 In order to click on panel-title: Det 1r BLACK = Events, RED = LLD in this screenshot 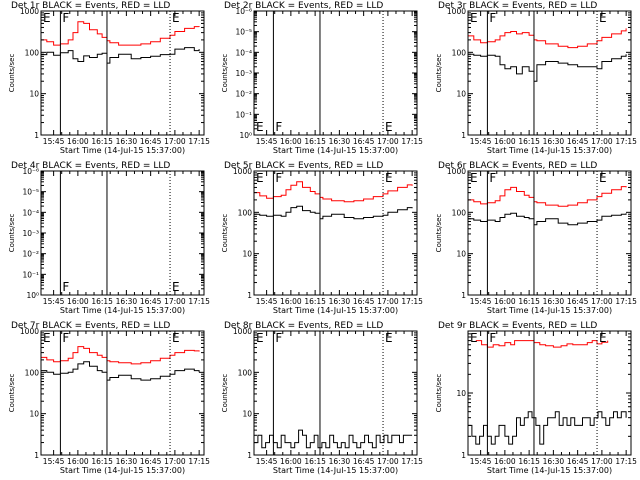, I will do `click(90, 6)`.